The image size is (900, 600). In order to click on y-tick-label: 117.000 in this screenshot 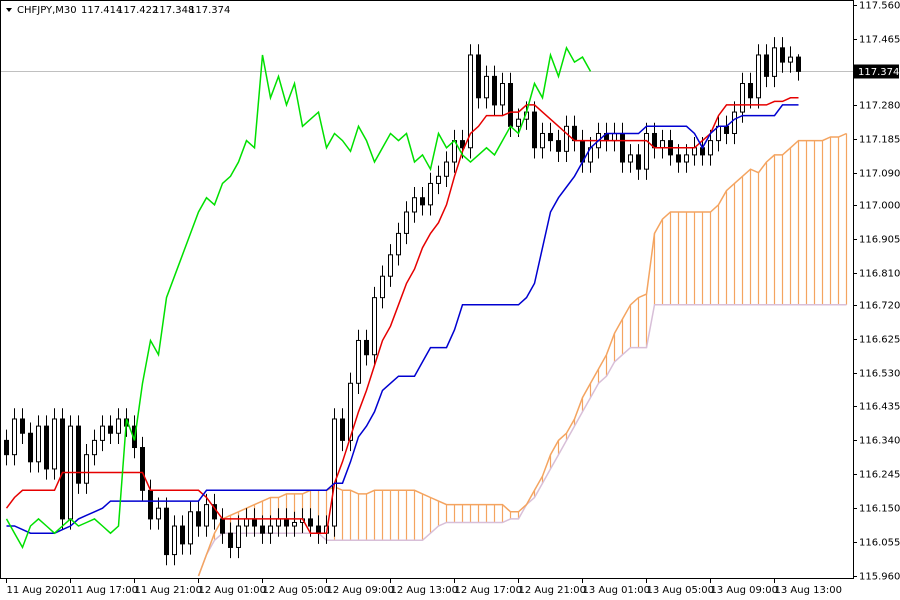, I will do `click(879, 206)`.